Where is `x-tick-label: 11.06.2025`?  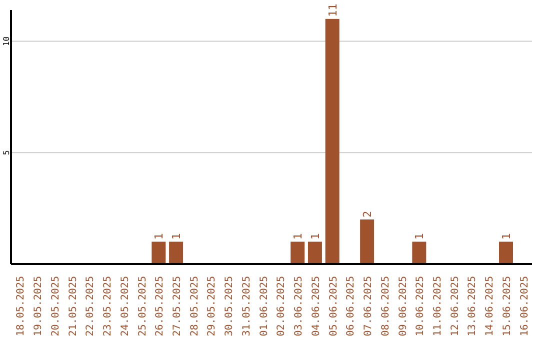
x-tick-label: 11.06.2025 is located at coordinates (438, 306).